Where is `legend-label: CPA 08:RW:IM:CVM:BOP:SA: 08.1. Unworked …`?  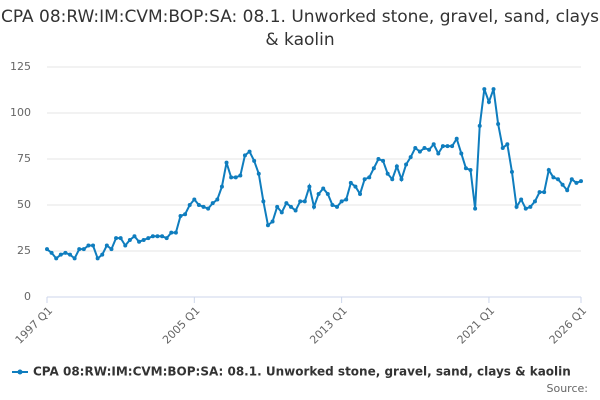
legend-label: CPA 08:RW:IM:CVM:BOP:SA: 08.1. Unworked … is located at coordinates (302, 372).